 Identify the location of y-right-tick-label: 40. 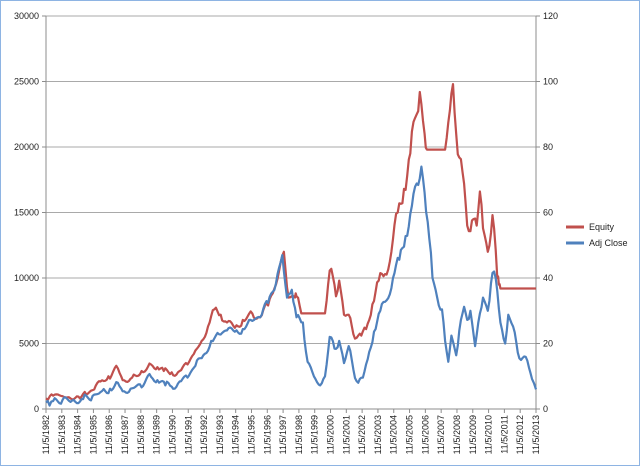
(548, 278).